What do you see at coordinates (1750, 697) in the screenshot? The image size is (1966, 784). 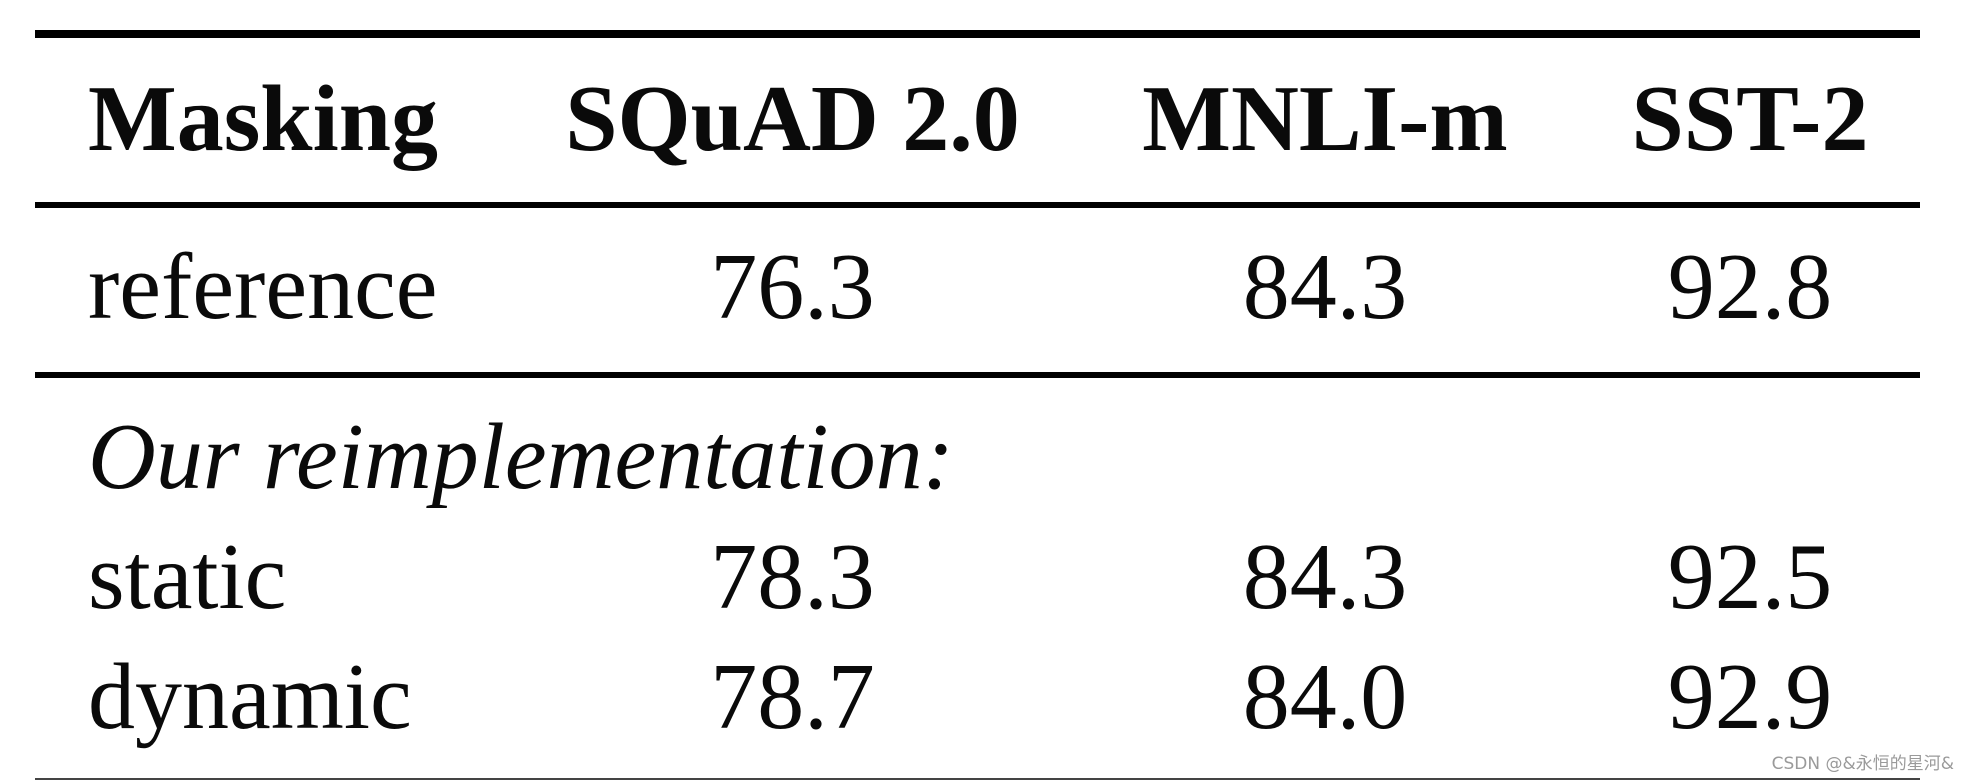 I see `dynamic-sst2: 92.9` at bounding box center [1750, 697].